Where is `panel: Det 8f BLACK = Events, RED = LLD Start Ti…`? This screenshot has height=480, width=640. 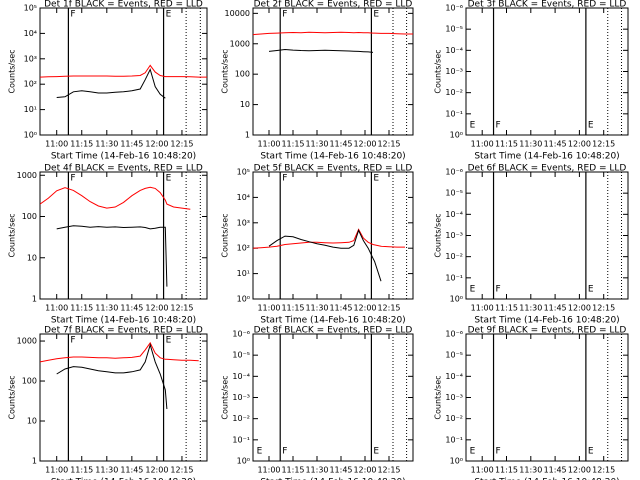
panel: Det 8f BLACK = Events, RED = LLD Start Ti… is located at coordinates (317, 403).